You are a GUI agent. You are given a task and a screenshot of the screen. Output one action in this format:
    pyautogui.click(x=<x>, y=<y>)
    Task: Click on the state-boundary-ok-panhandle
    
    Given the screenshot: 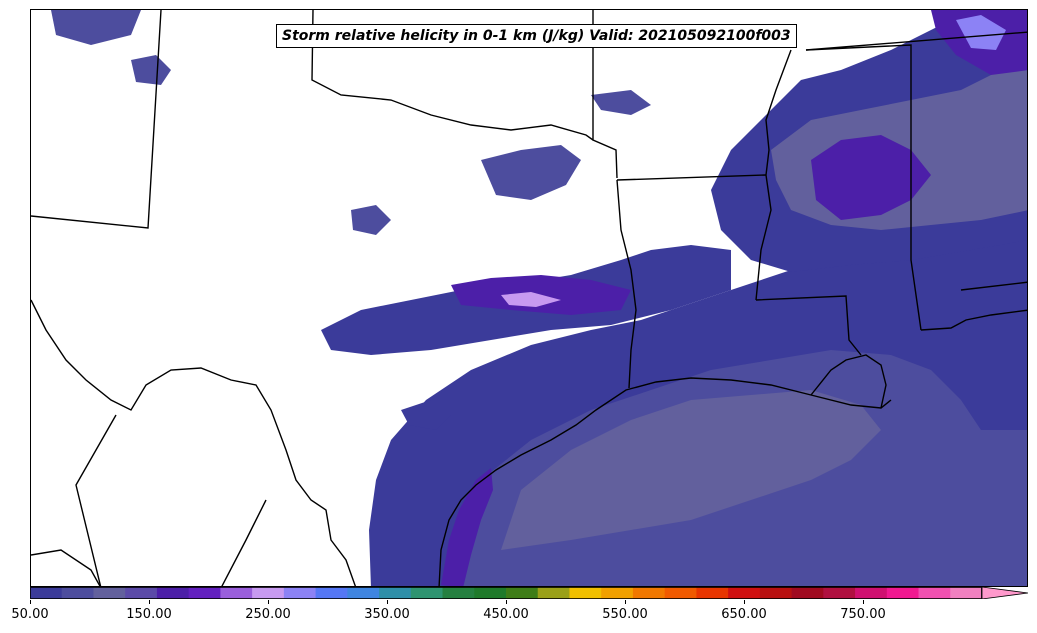 What is the action you would take?
    pyautogui.click(x=452, y=75)
    